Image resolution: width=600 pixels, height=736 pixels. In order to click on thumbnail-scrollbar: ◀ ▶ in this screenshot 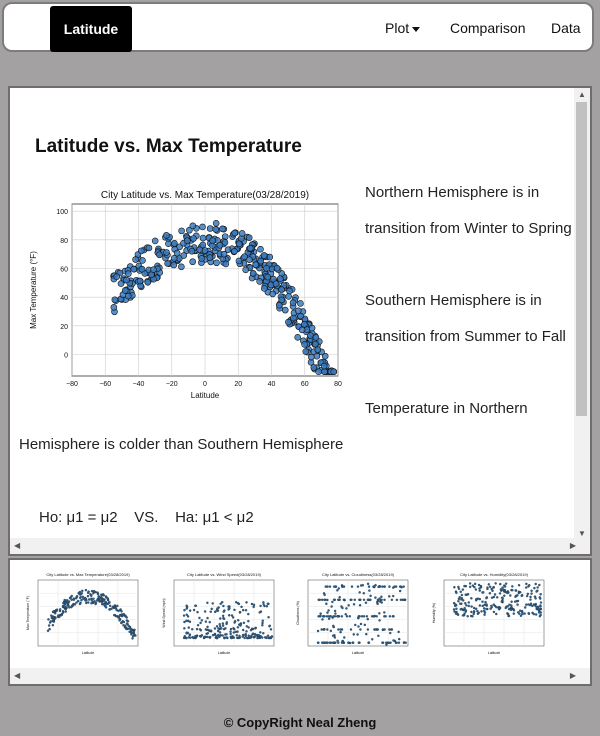, I will do `click(300, 676)`.